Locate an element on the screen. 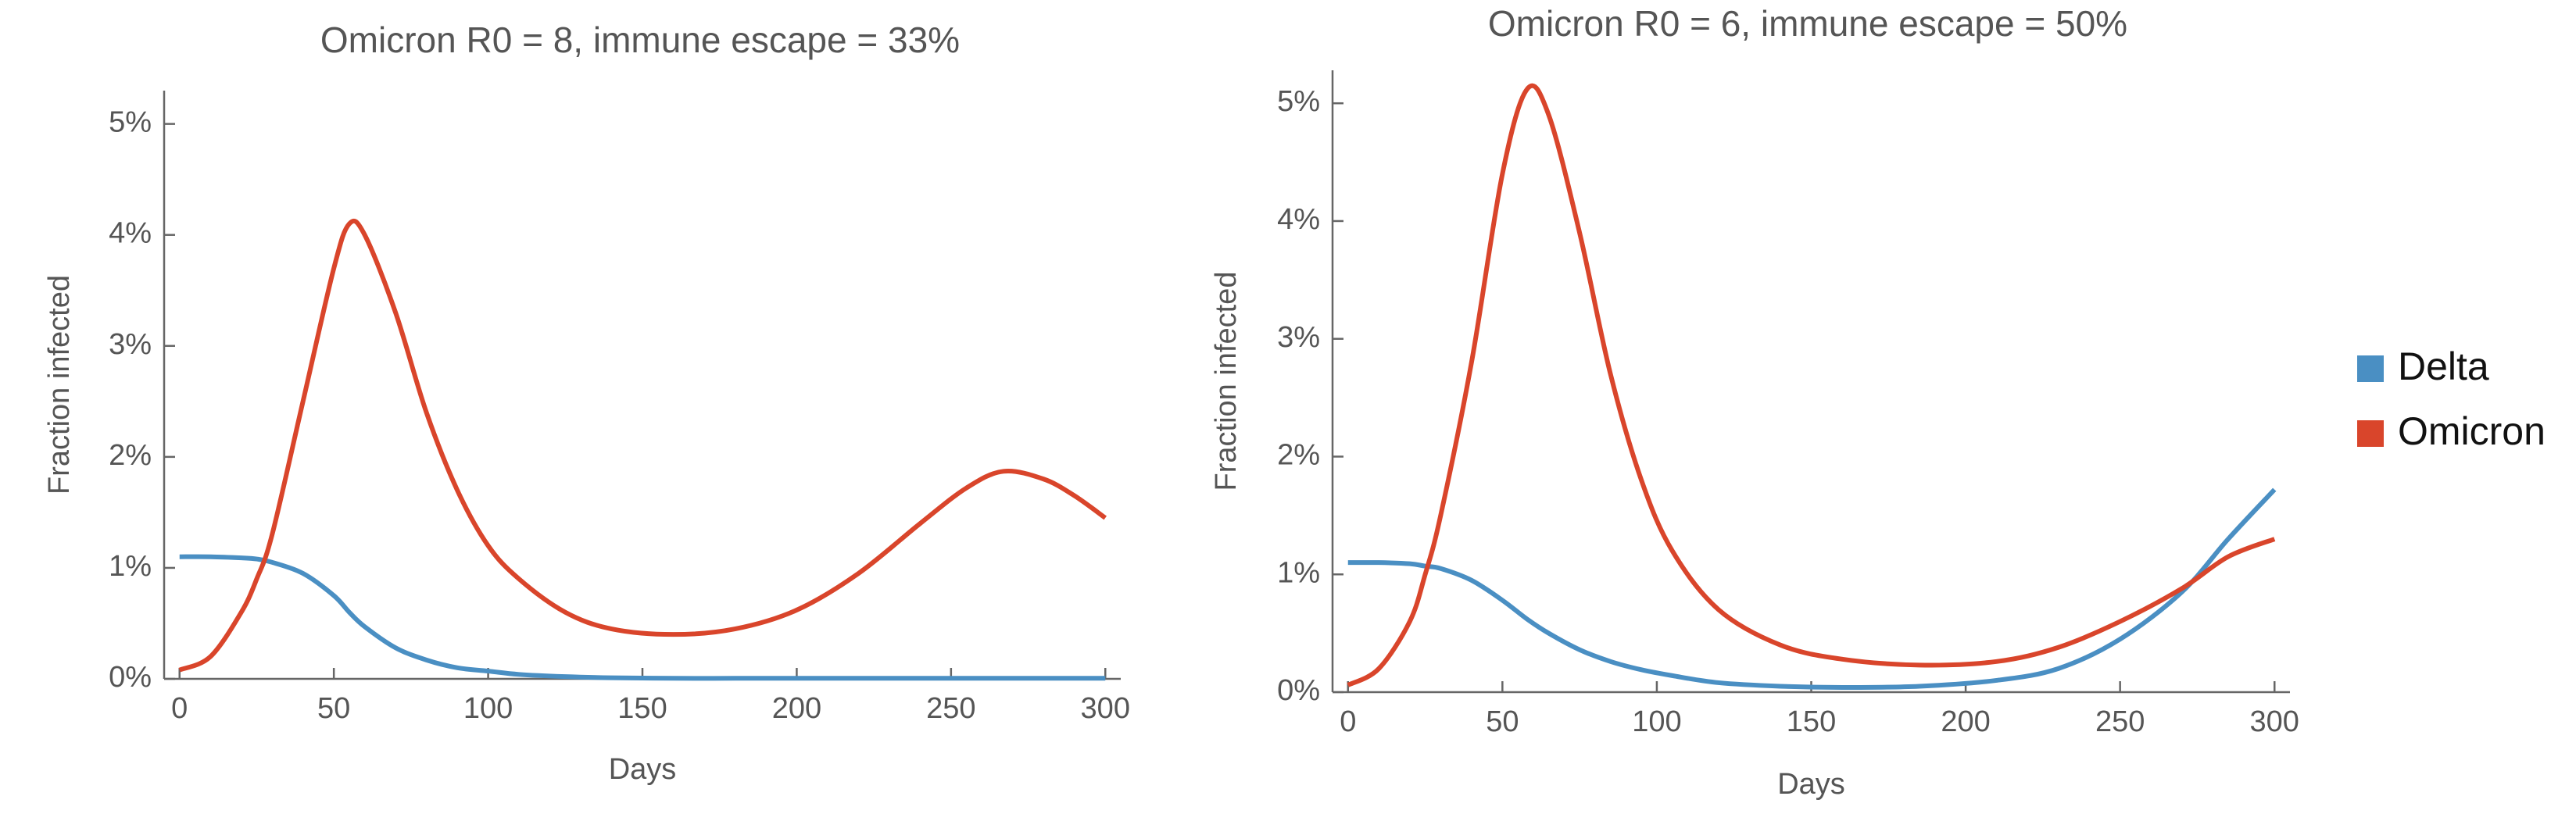 This screenshot has width=2576, height=814. legend-label: Omicron is located at coordinates (2472, 431).